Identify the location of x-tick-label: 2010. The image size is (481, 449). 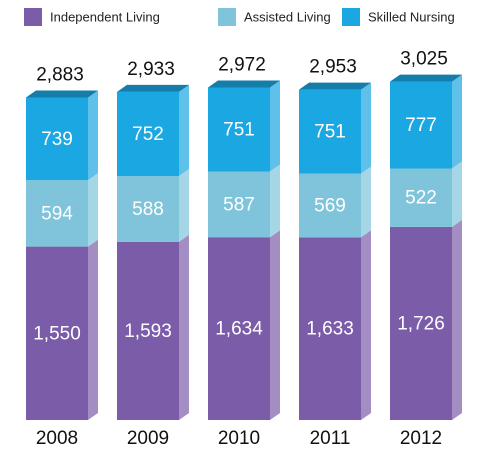
(239, 438).